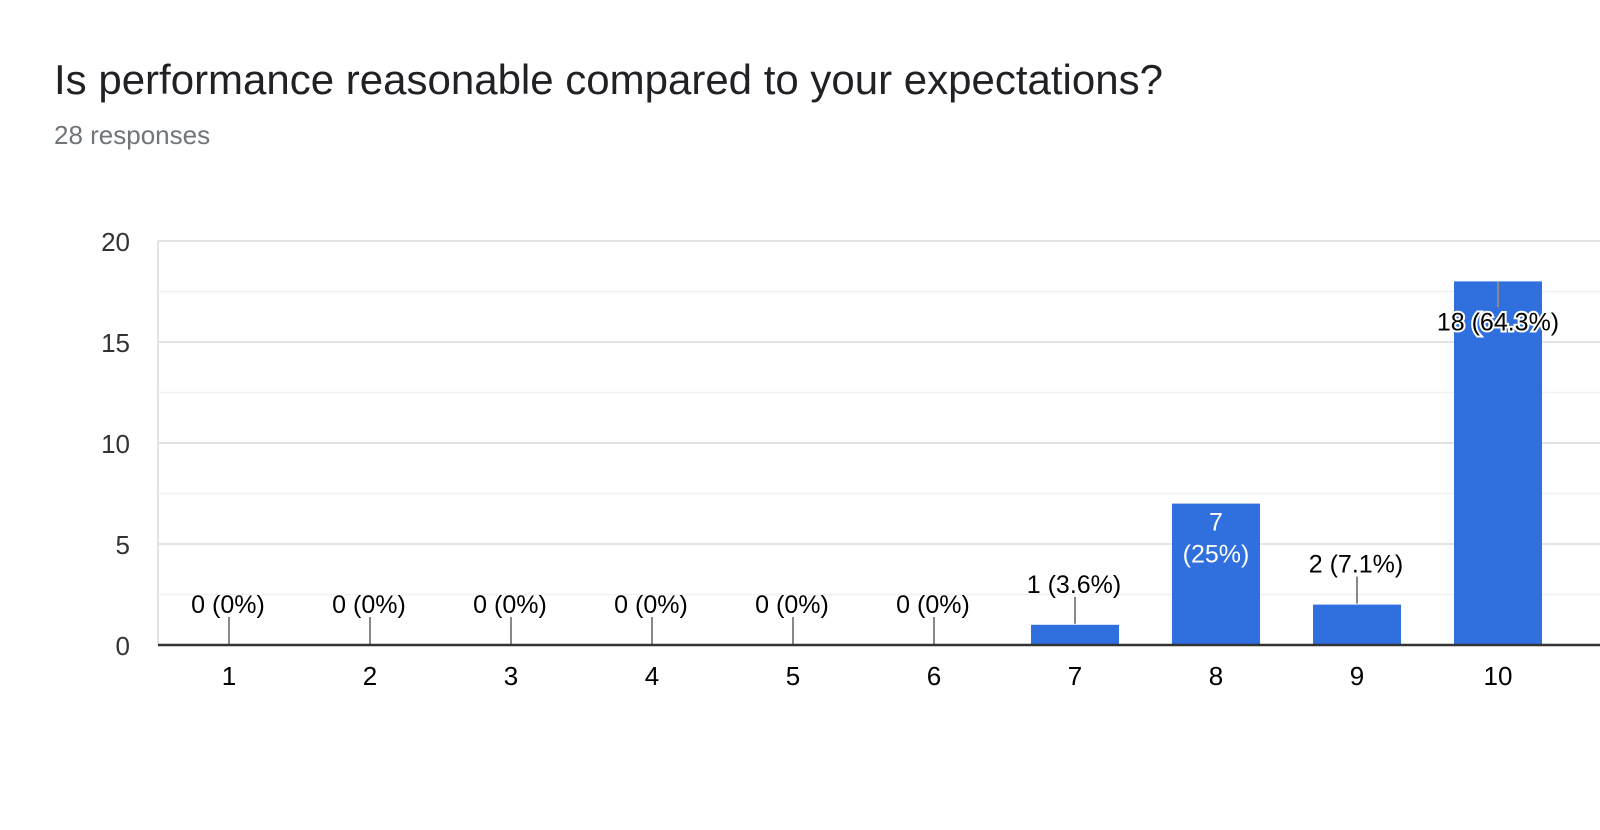 The width and height of the screenshot is (1600, 830). Describe the element at coordinates (132, 135) in the screenshot. I see `response-count: 28 responses` at that location.